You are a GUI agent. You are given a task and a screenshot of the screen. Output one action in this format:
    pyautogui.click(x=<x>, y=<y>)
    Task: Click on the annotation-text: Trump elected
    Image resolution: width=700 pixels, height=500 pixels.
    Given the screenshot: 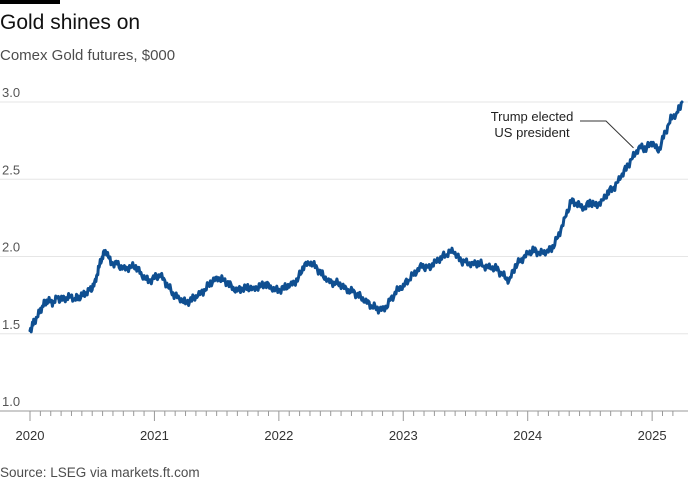 What is the action you would take?
    pyautogui.click(x=532, y=116)
    